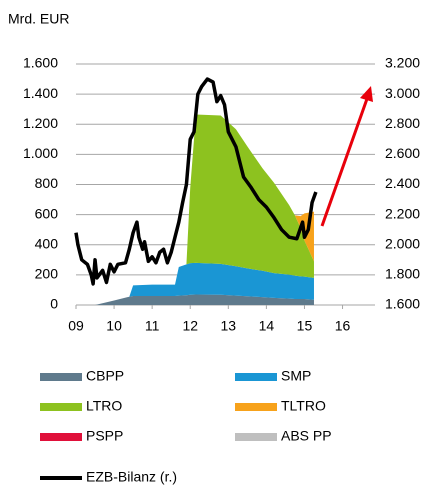  What do you see at coordinates (402, 213) in the screenshot?
I see `y2-tick-label: 2.200` at bounding box center [402, 213].